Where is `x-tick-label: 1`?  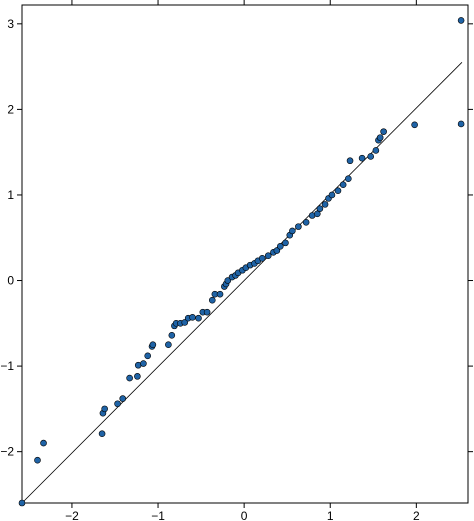 x-tick-label: 1 is located at coordinates (330, 515).